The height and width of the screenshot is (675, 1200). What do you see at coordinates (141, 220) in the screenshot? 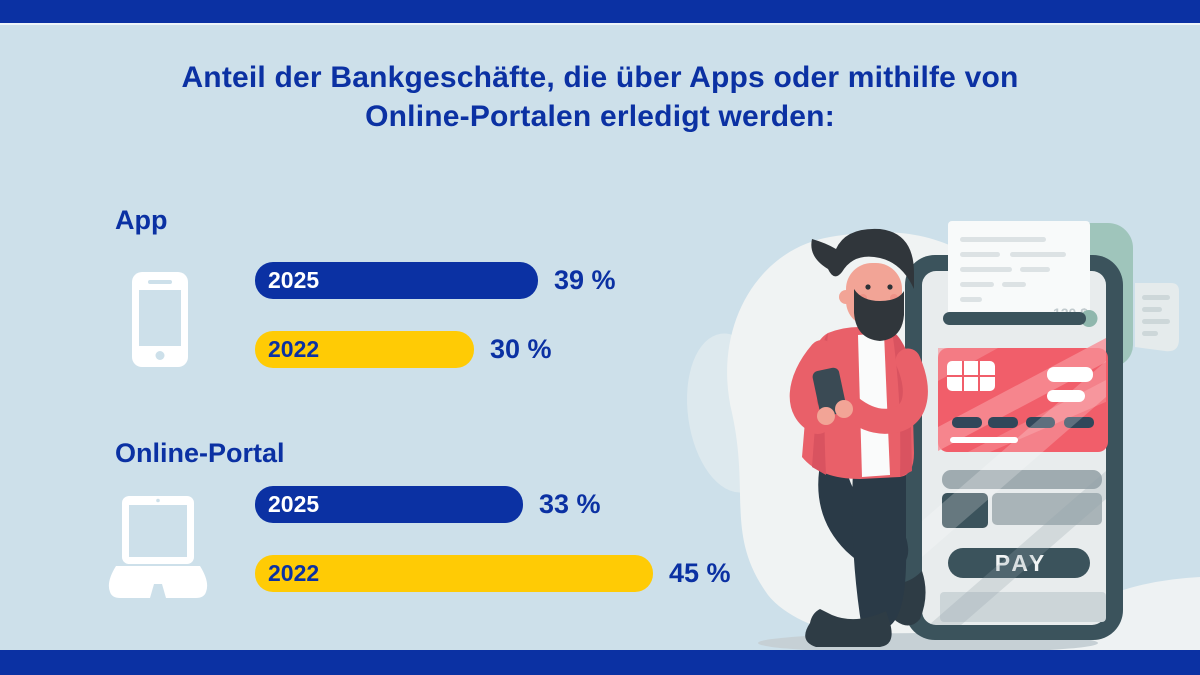
I see `section-heading-app: App` at bounding box center [141, 220].